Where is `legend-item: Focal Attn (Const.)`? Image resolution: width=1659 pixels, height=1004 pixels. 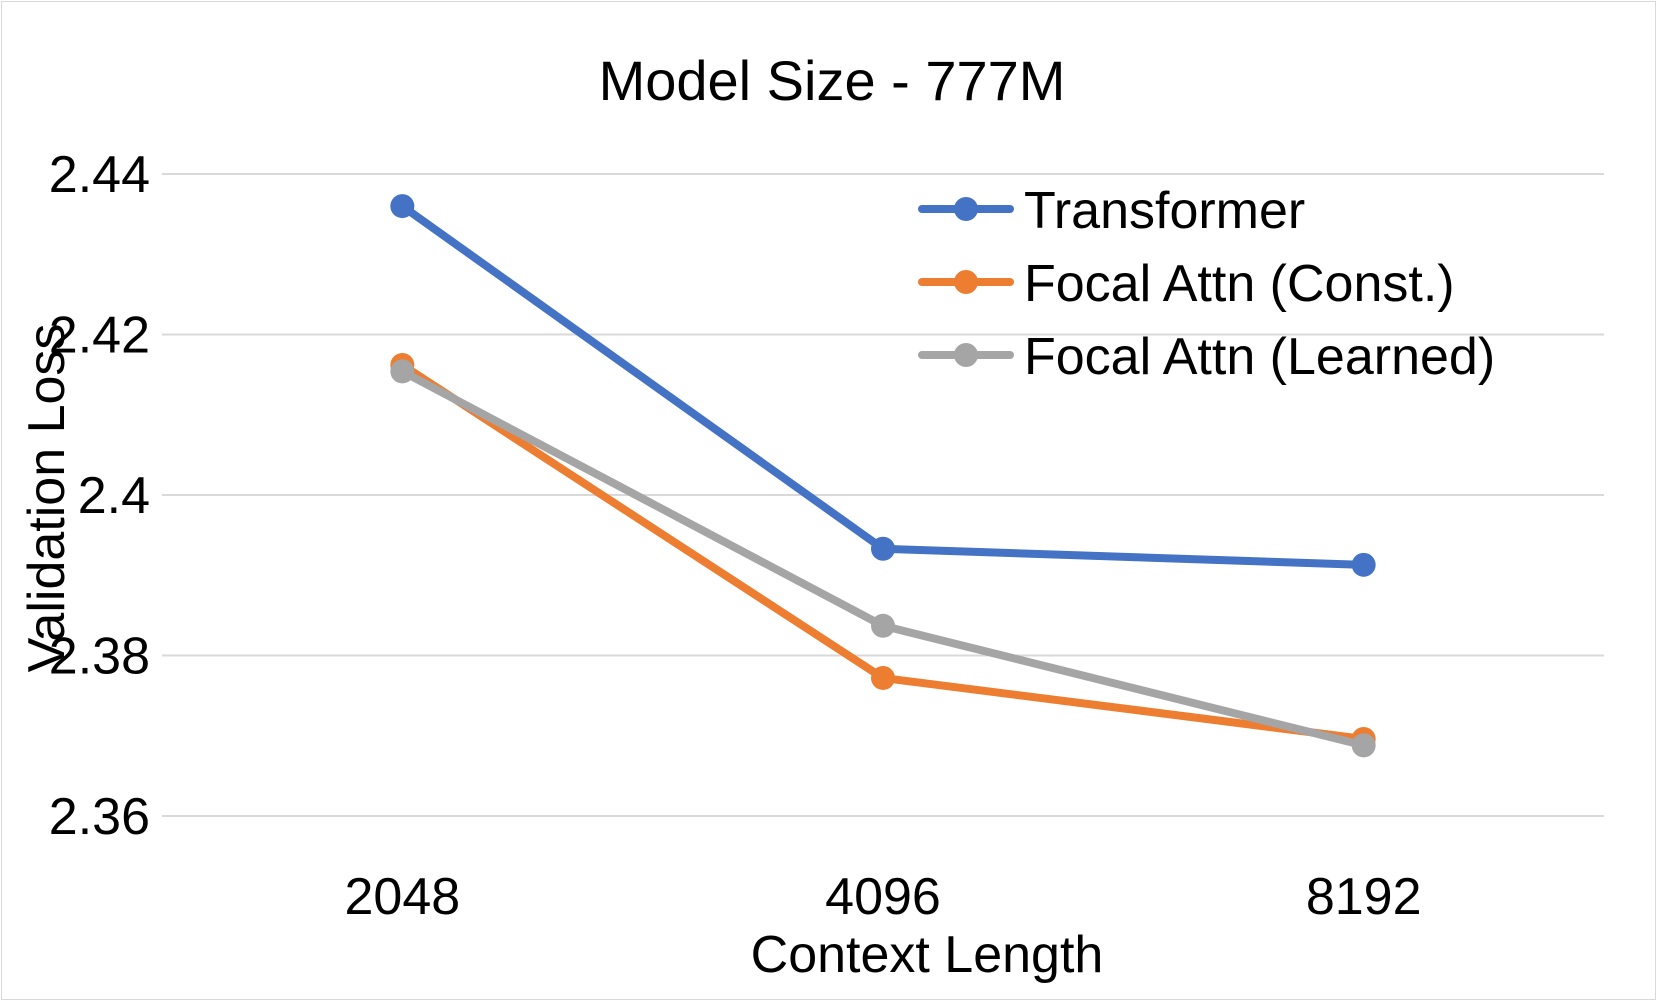
legend-item: Focal Attn (Const.) is located at coordinates (1186, 284).